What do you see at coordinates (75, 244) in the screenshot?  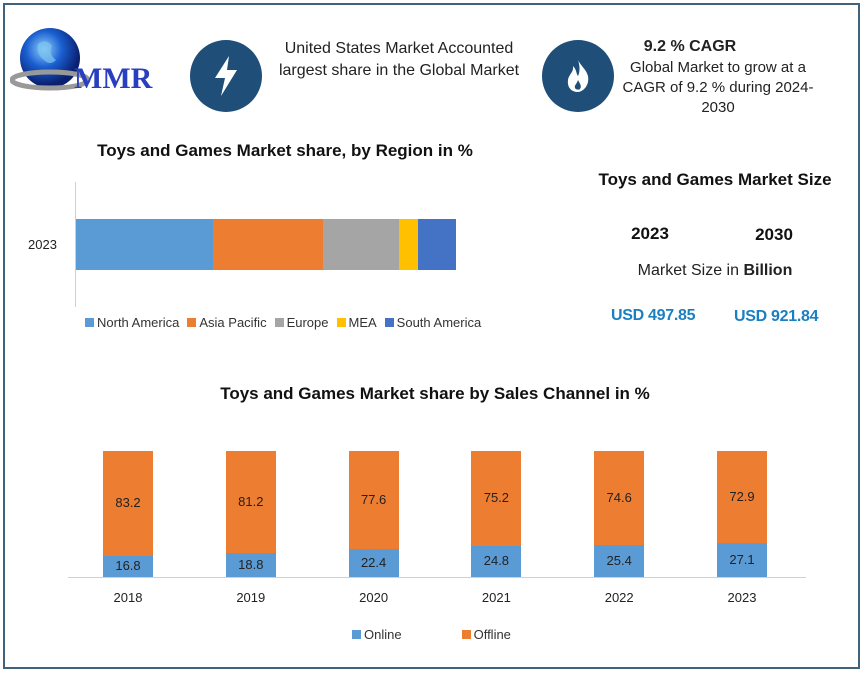 I see `region-y-axis` at bounding box center [75, 244].